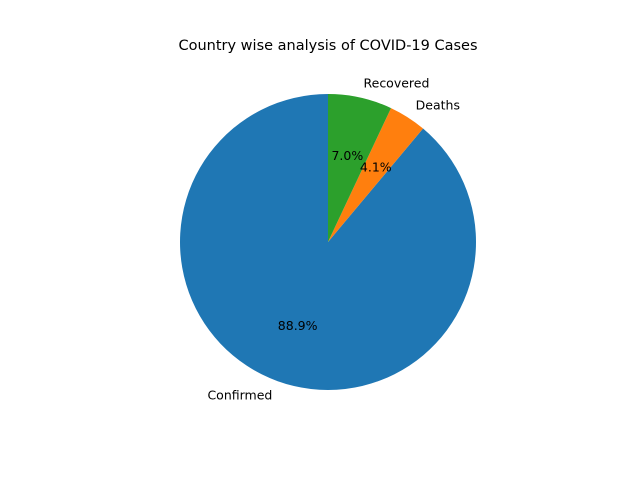  I want to click on pie-slice-deaths, so click(376, 175).